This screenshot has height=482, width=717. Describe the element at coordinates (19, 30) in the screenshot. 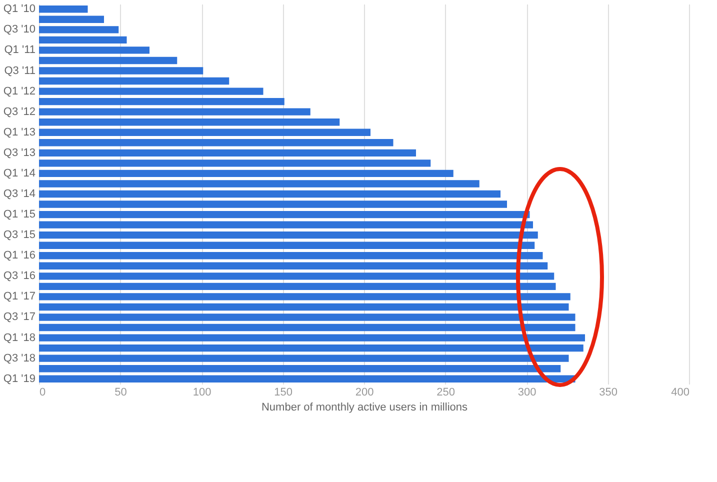

I see `y-tick-label: Q3 '10` at that location.